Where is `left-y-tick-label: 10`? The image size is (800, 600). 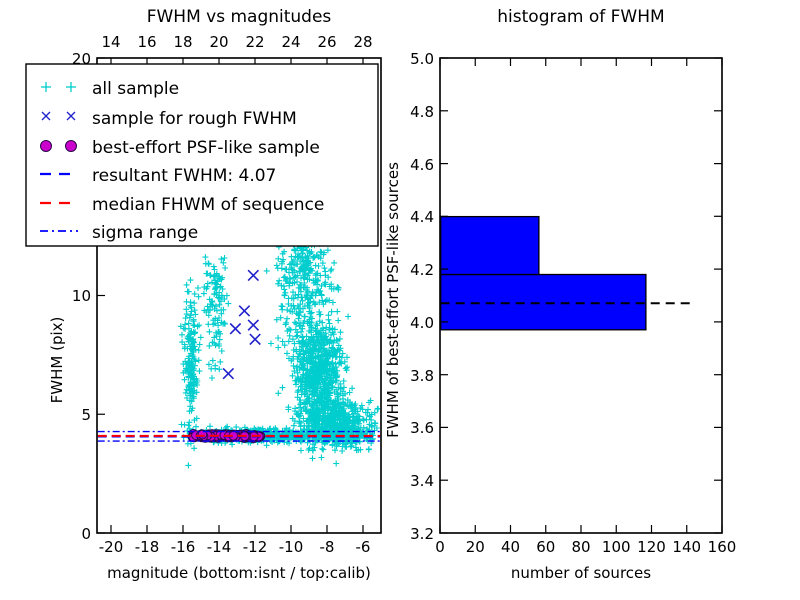 left-y-tick-label: 10 is located at coordinates (81, 296).